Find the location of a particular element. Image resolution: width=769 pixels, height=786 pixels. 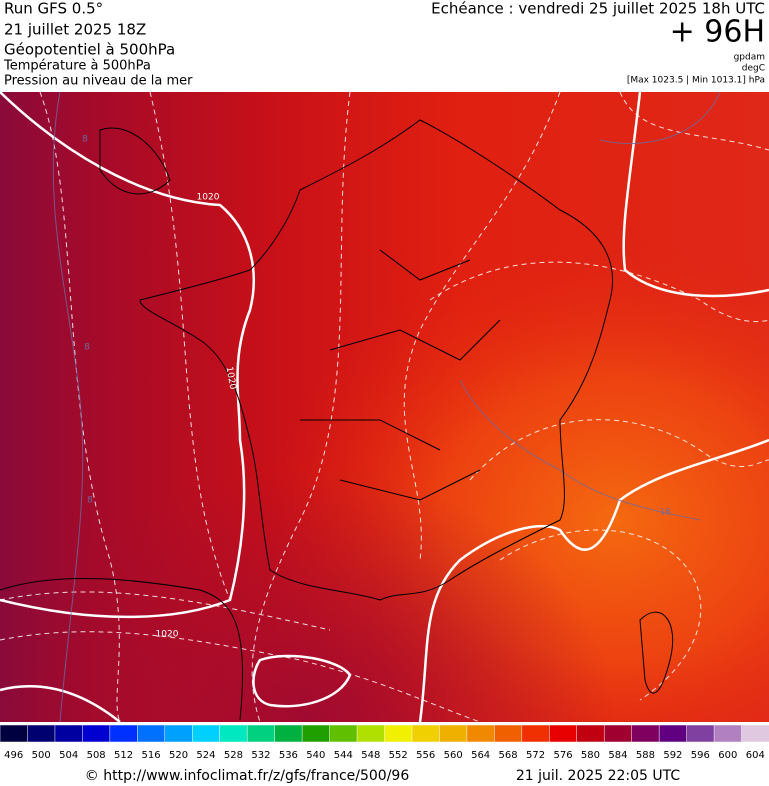

contour-label: 16 is located at coordinates (665, 513).